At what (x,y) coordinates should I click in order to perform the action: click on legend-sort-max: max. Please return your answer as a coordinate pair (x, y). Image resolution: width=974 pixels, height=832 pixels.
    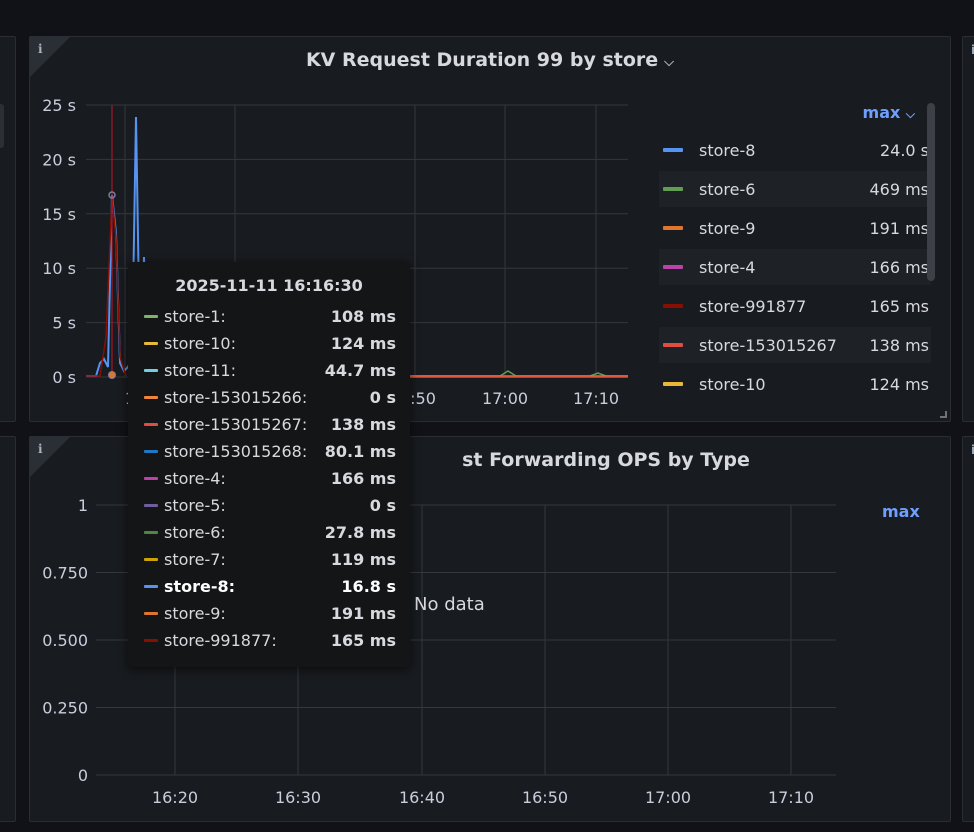
    Looking at the image, I should click on (901, 511).